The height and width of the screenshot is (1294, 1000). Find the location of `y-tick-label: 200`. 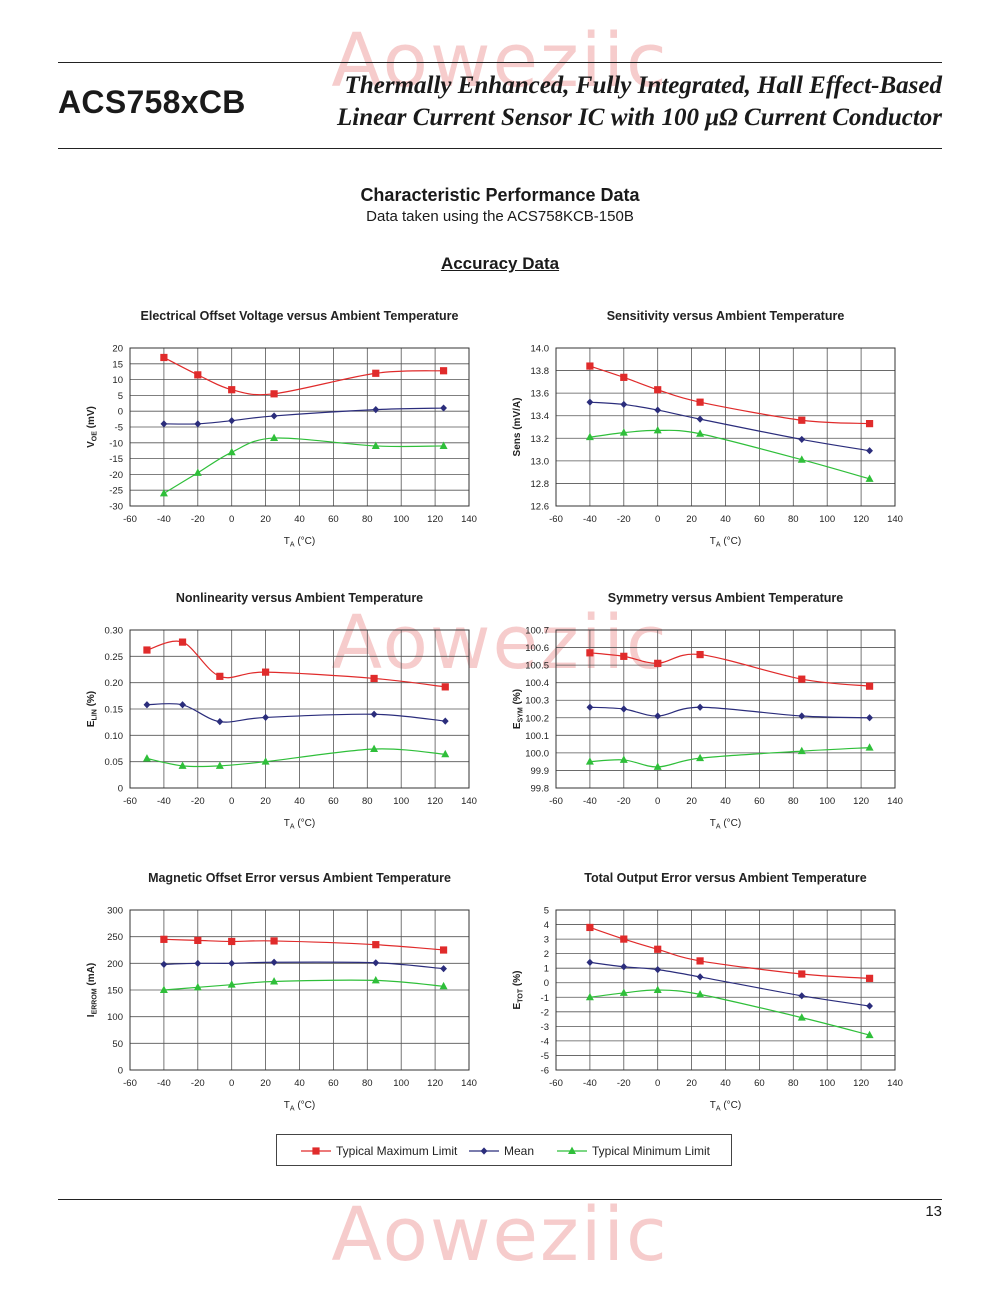

y-tick-label: 200 is located at coordinates (115, 964).